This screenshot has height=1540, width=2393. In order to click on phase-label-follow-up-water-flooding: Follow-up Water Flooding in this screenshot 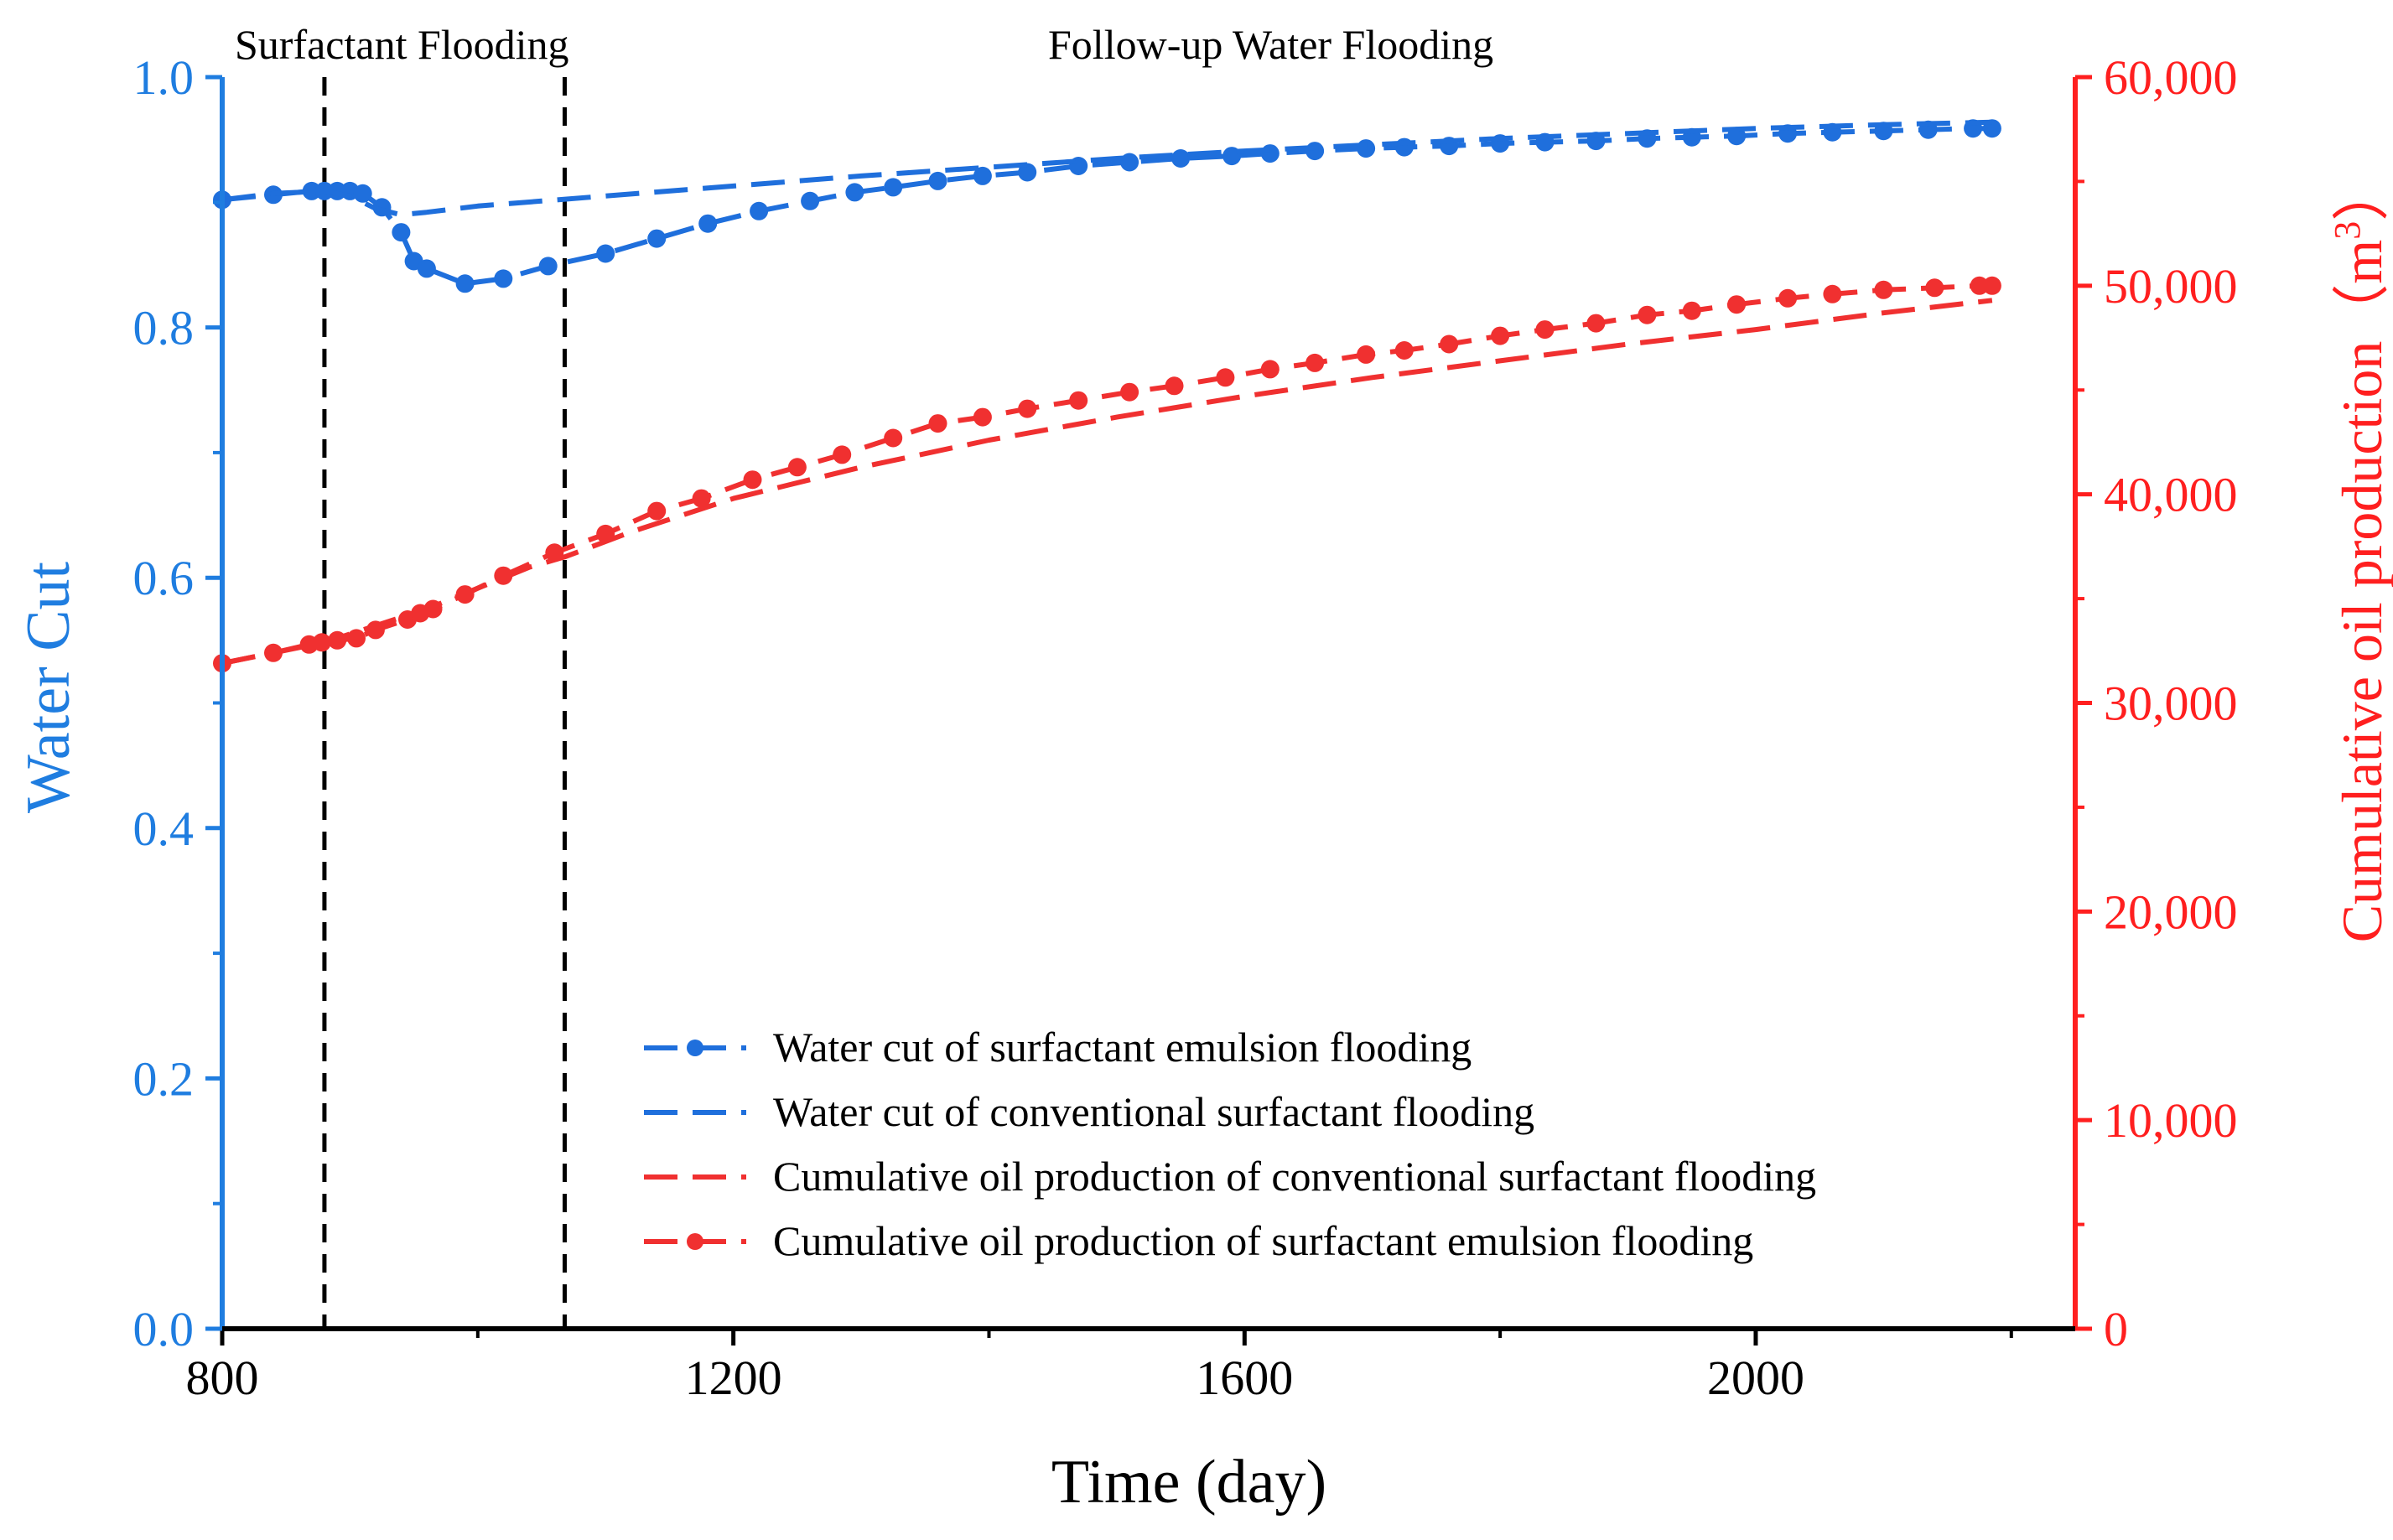, I will do `click(1271, 44)`.